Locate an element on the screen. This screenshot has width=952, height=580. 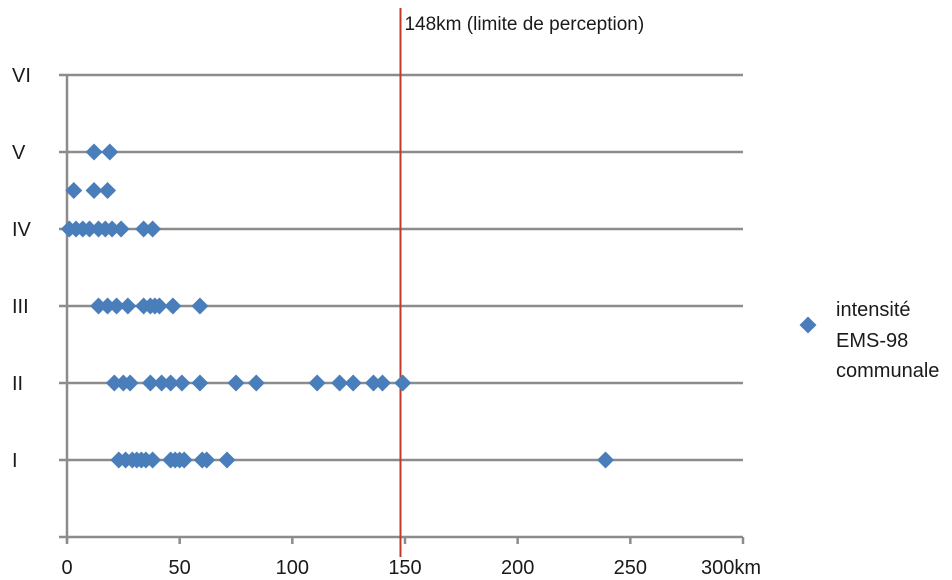
x-tick-label: 150 is located at coordinates (404, 568).